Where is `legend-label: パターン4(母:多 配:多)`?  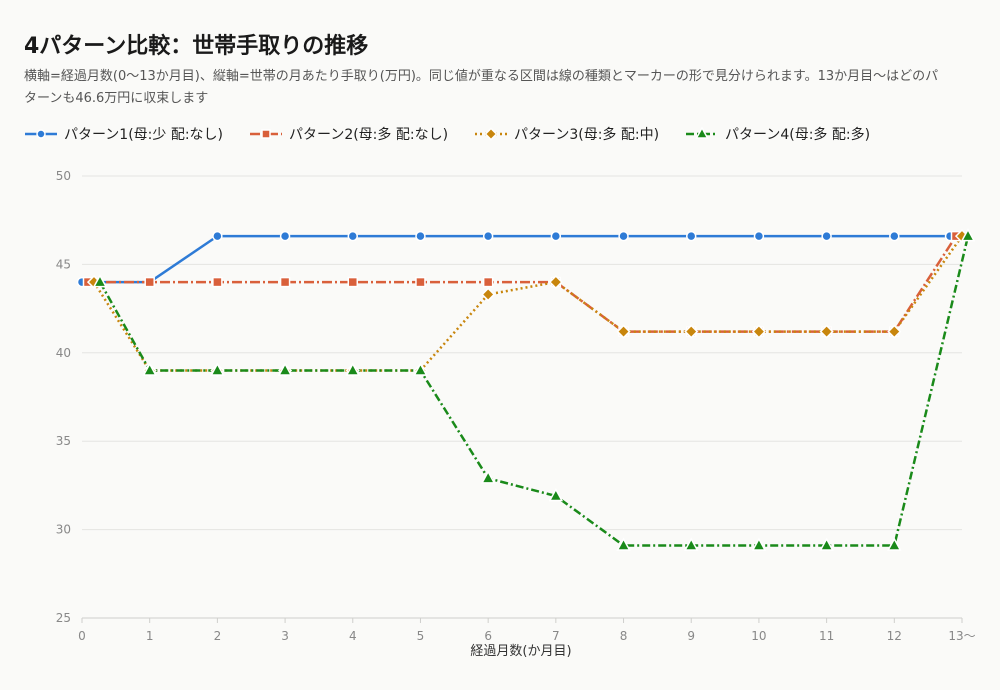 legend-label: パターン4(母:多 配:多) is located at coordinates (798, 135).